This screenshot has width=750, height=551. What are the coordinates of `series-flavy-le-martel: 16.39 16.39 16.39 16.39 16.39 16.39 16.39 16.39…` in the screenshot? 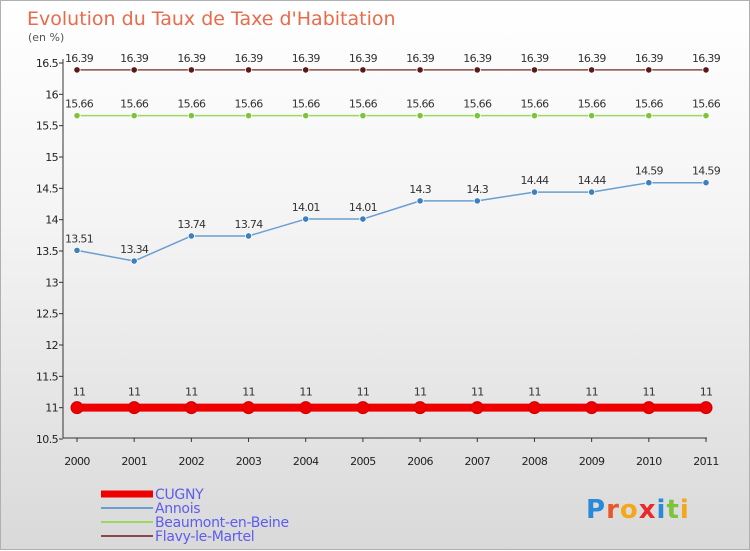 It's located at (393, 63).